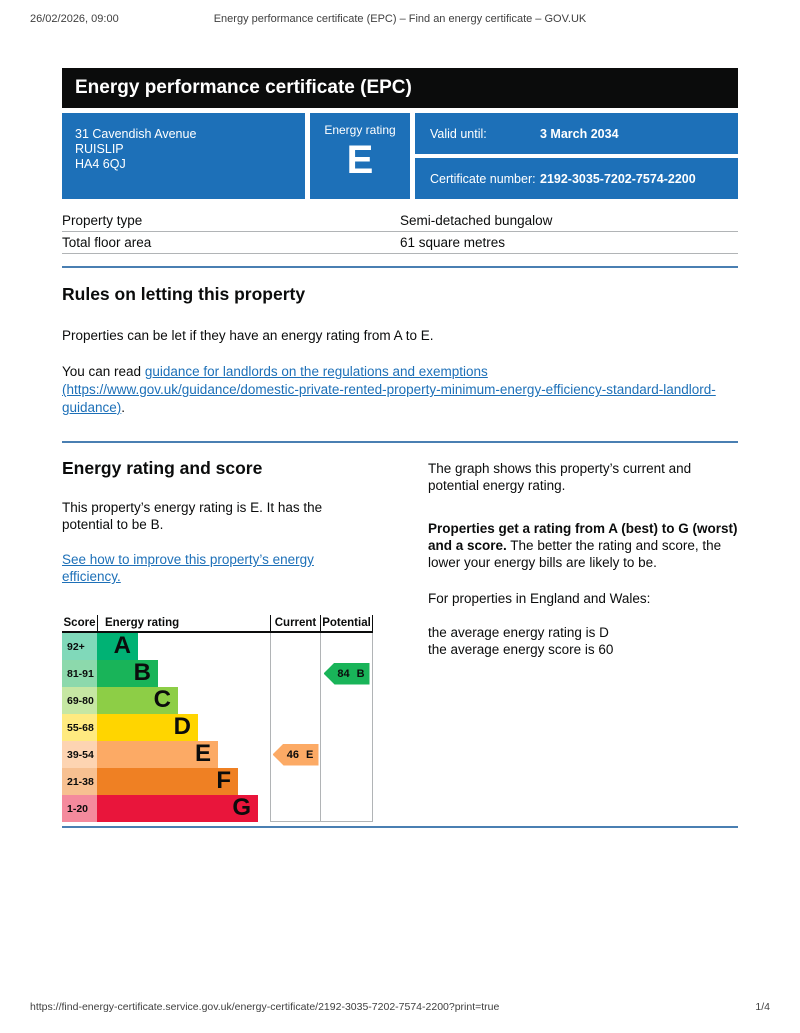 The image size is (800, 1033). What do you see at coordinates (346, 623) in the screenshot?
I see `chart-header-potential: Potential` at bounding box center [346, 623].